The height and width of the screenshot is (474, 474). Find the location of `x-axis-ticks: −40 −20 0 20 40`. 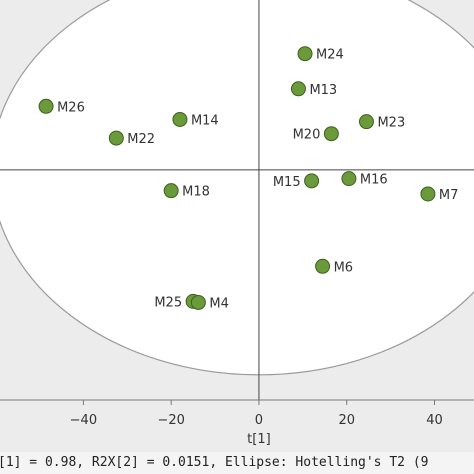

x-axis-ticks: −40 −20 0 20 40 is located at coordinates (256, 414).